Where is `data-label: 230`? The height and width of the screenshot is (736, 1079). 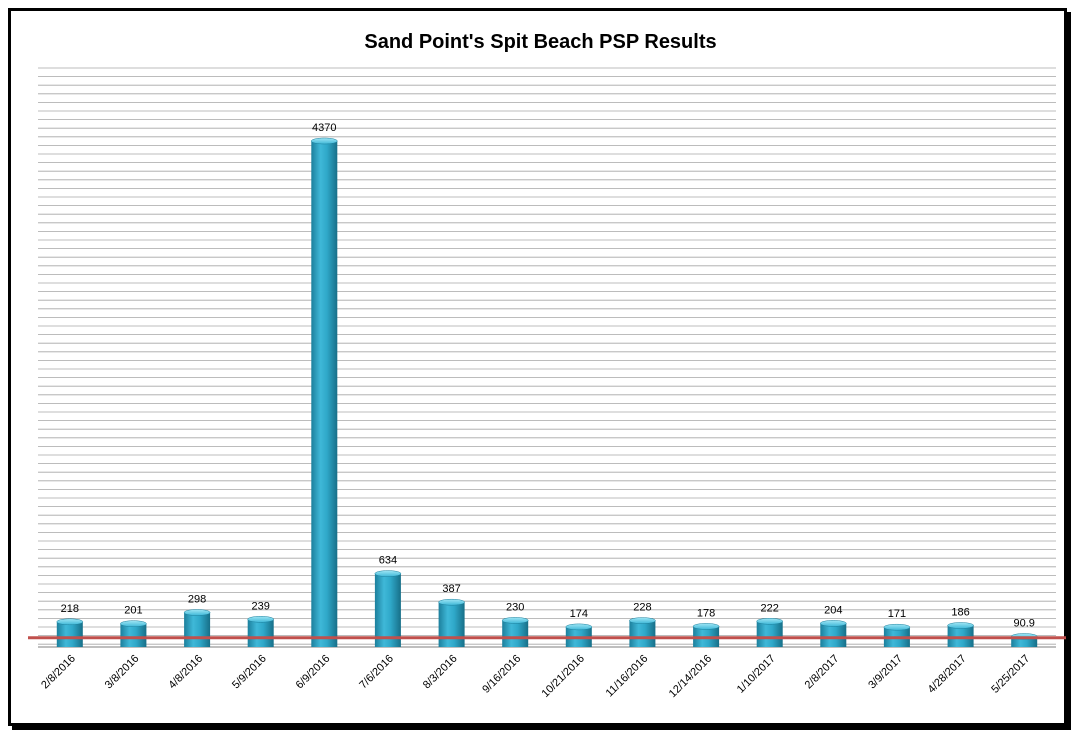 data-label: 230 is located at coordinates (515, 607).